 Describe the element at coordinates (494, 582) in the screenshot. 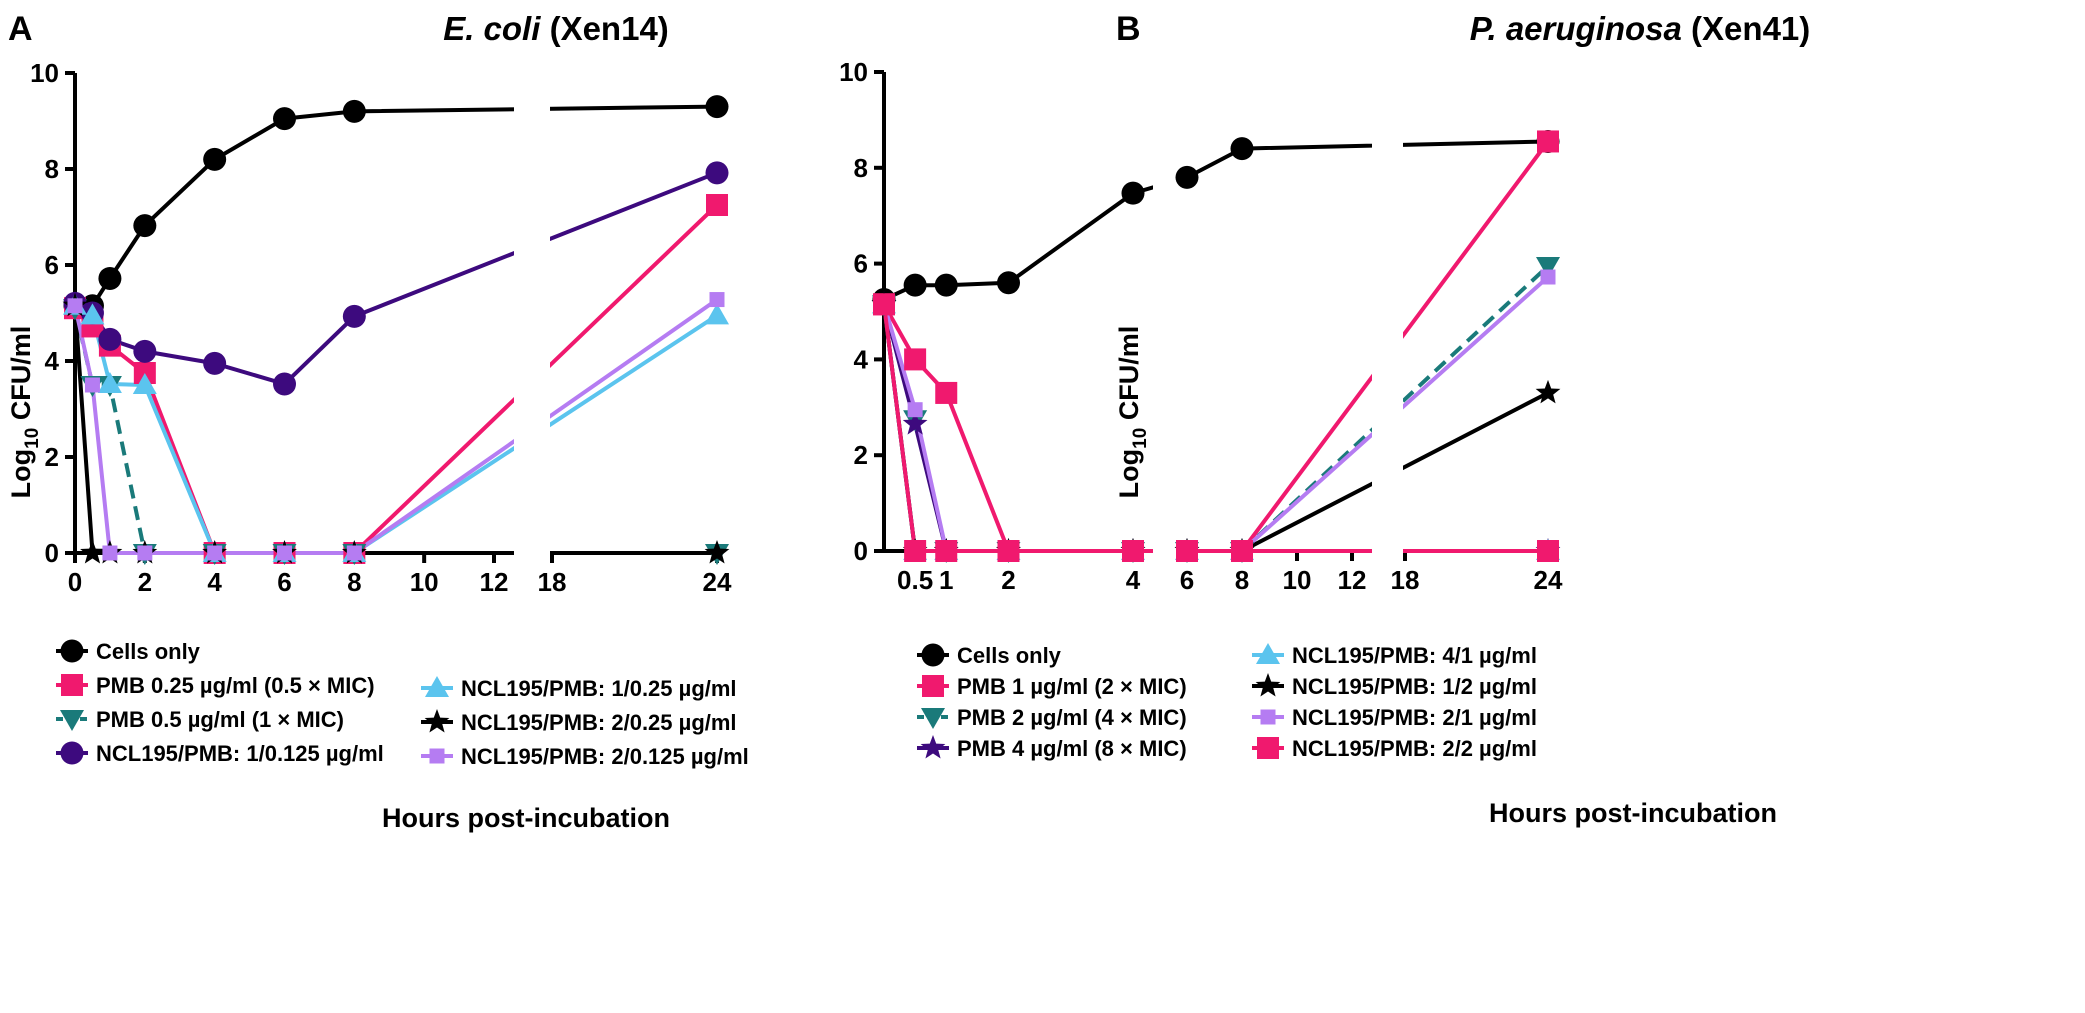

I see `x-tick-label: 12` at that location.